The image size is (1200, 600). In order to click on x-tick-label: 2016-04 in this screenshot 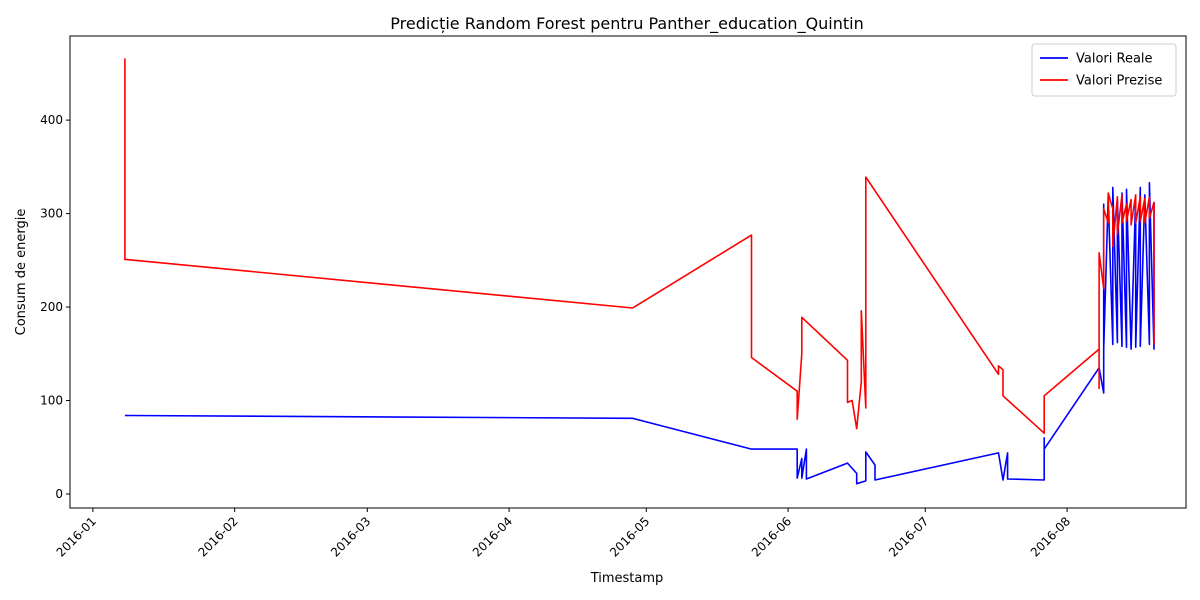, I will do `click(492, 536)`.